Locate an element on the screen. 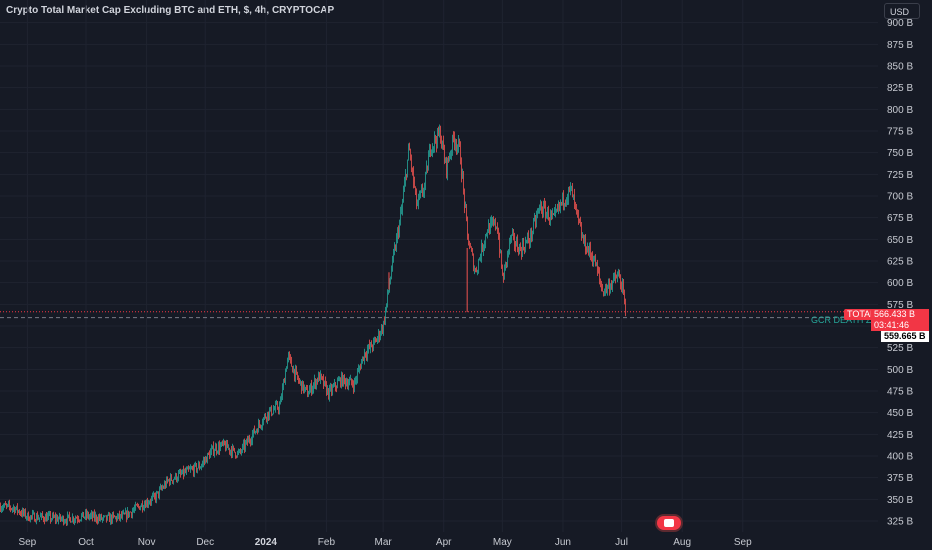 This screenshot has height=550, width=932. y-tick-label: 825 B is located at coordinates (900, 88).